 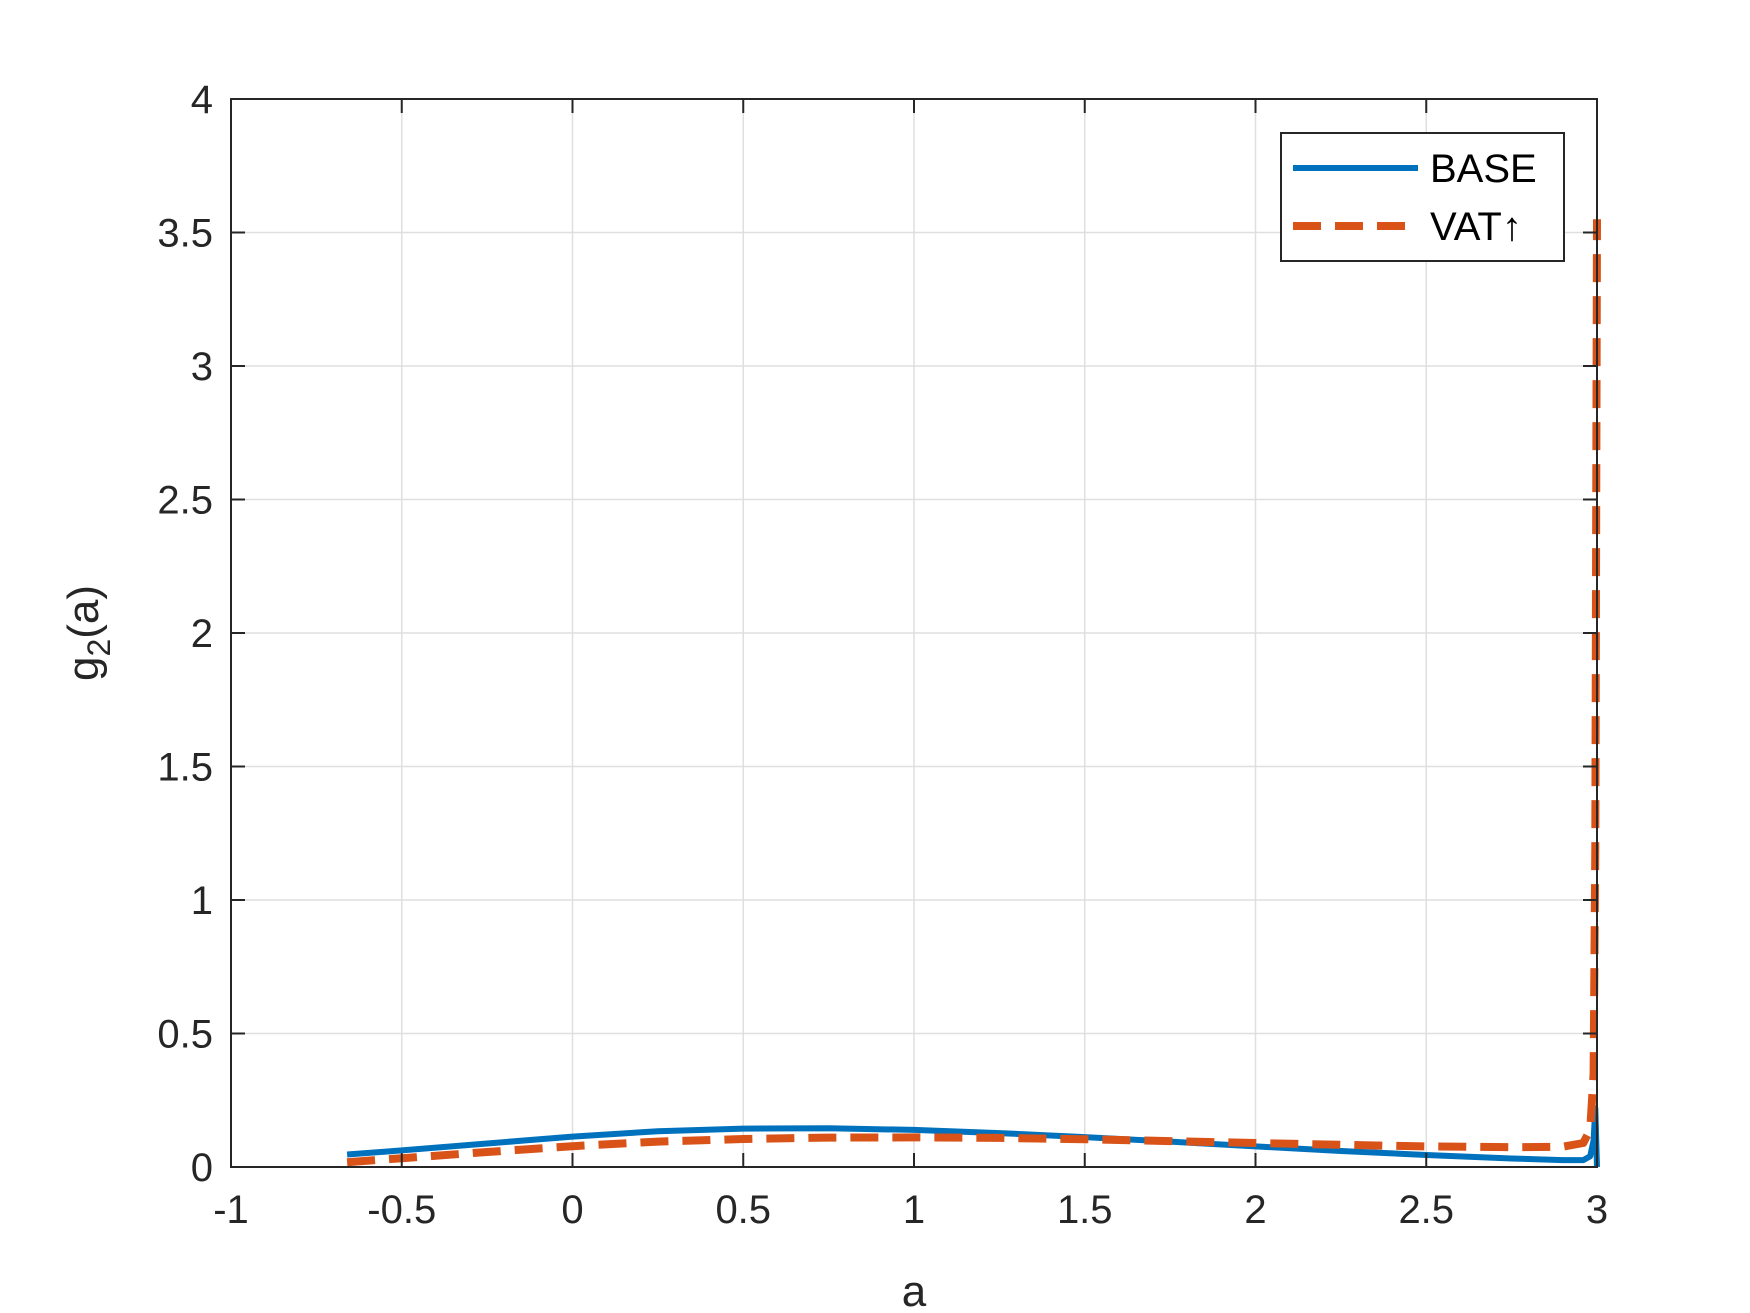 I want to click on x-tick-label: 2.5, so click(x=1426, y=1210).